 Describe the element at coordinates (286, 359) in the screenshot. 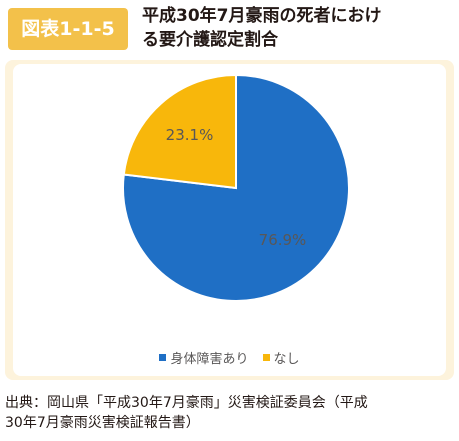

I see `legend-label-2: なし` at that location.